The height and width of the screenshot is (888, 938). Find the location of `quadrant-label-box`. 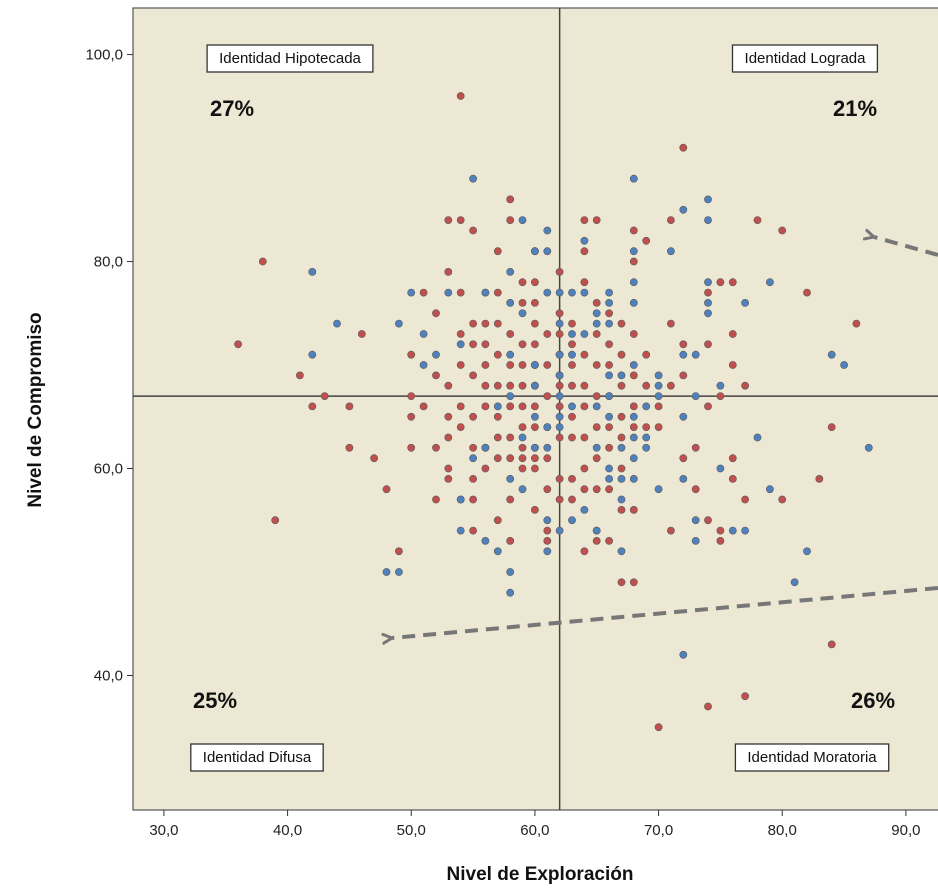

quadrant-label-box is located at coordinates (805, 58).